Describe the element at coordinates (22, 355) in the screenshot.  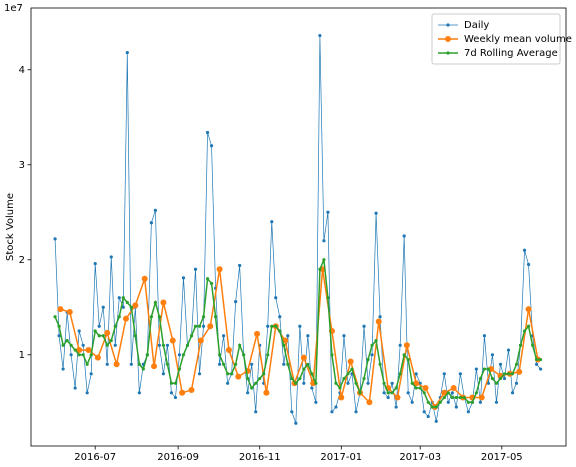
I see `y-tick-label: 1` at that location.